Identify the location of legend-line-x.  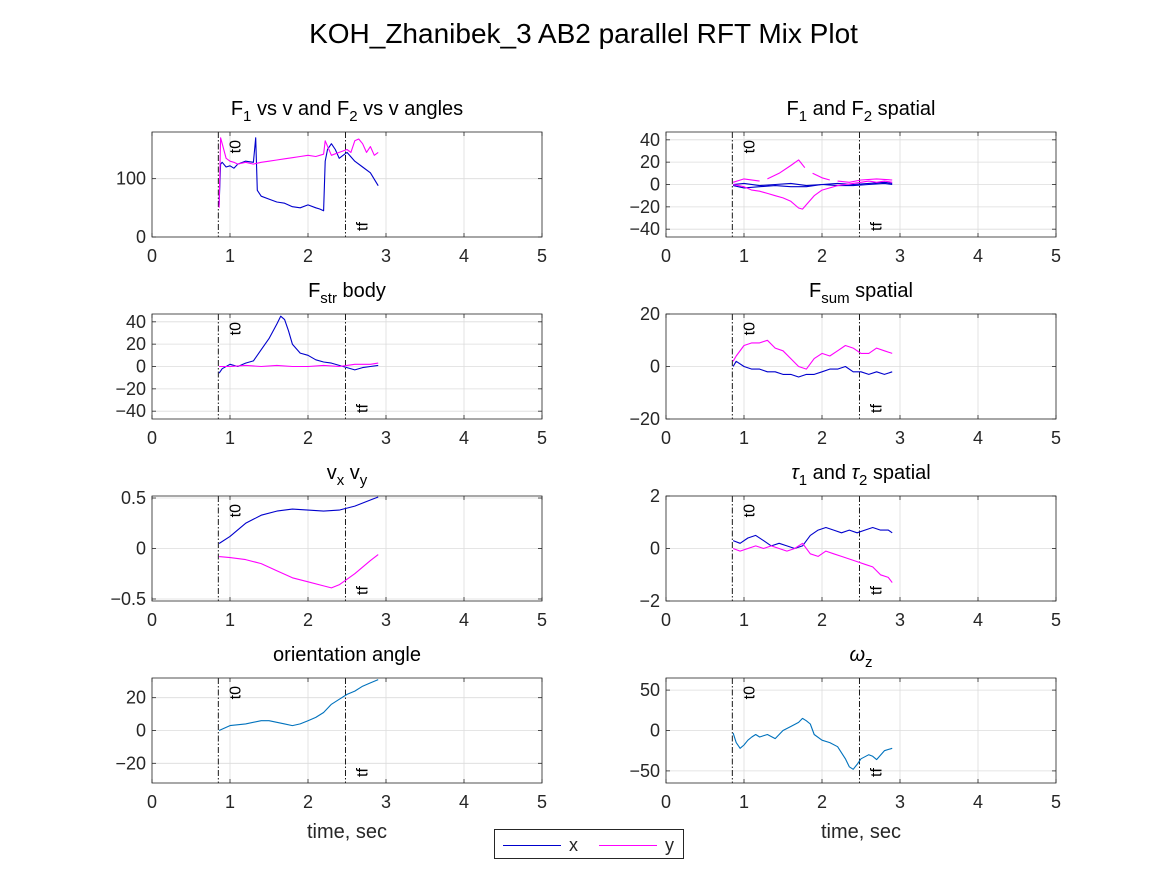
(532, 845).